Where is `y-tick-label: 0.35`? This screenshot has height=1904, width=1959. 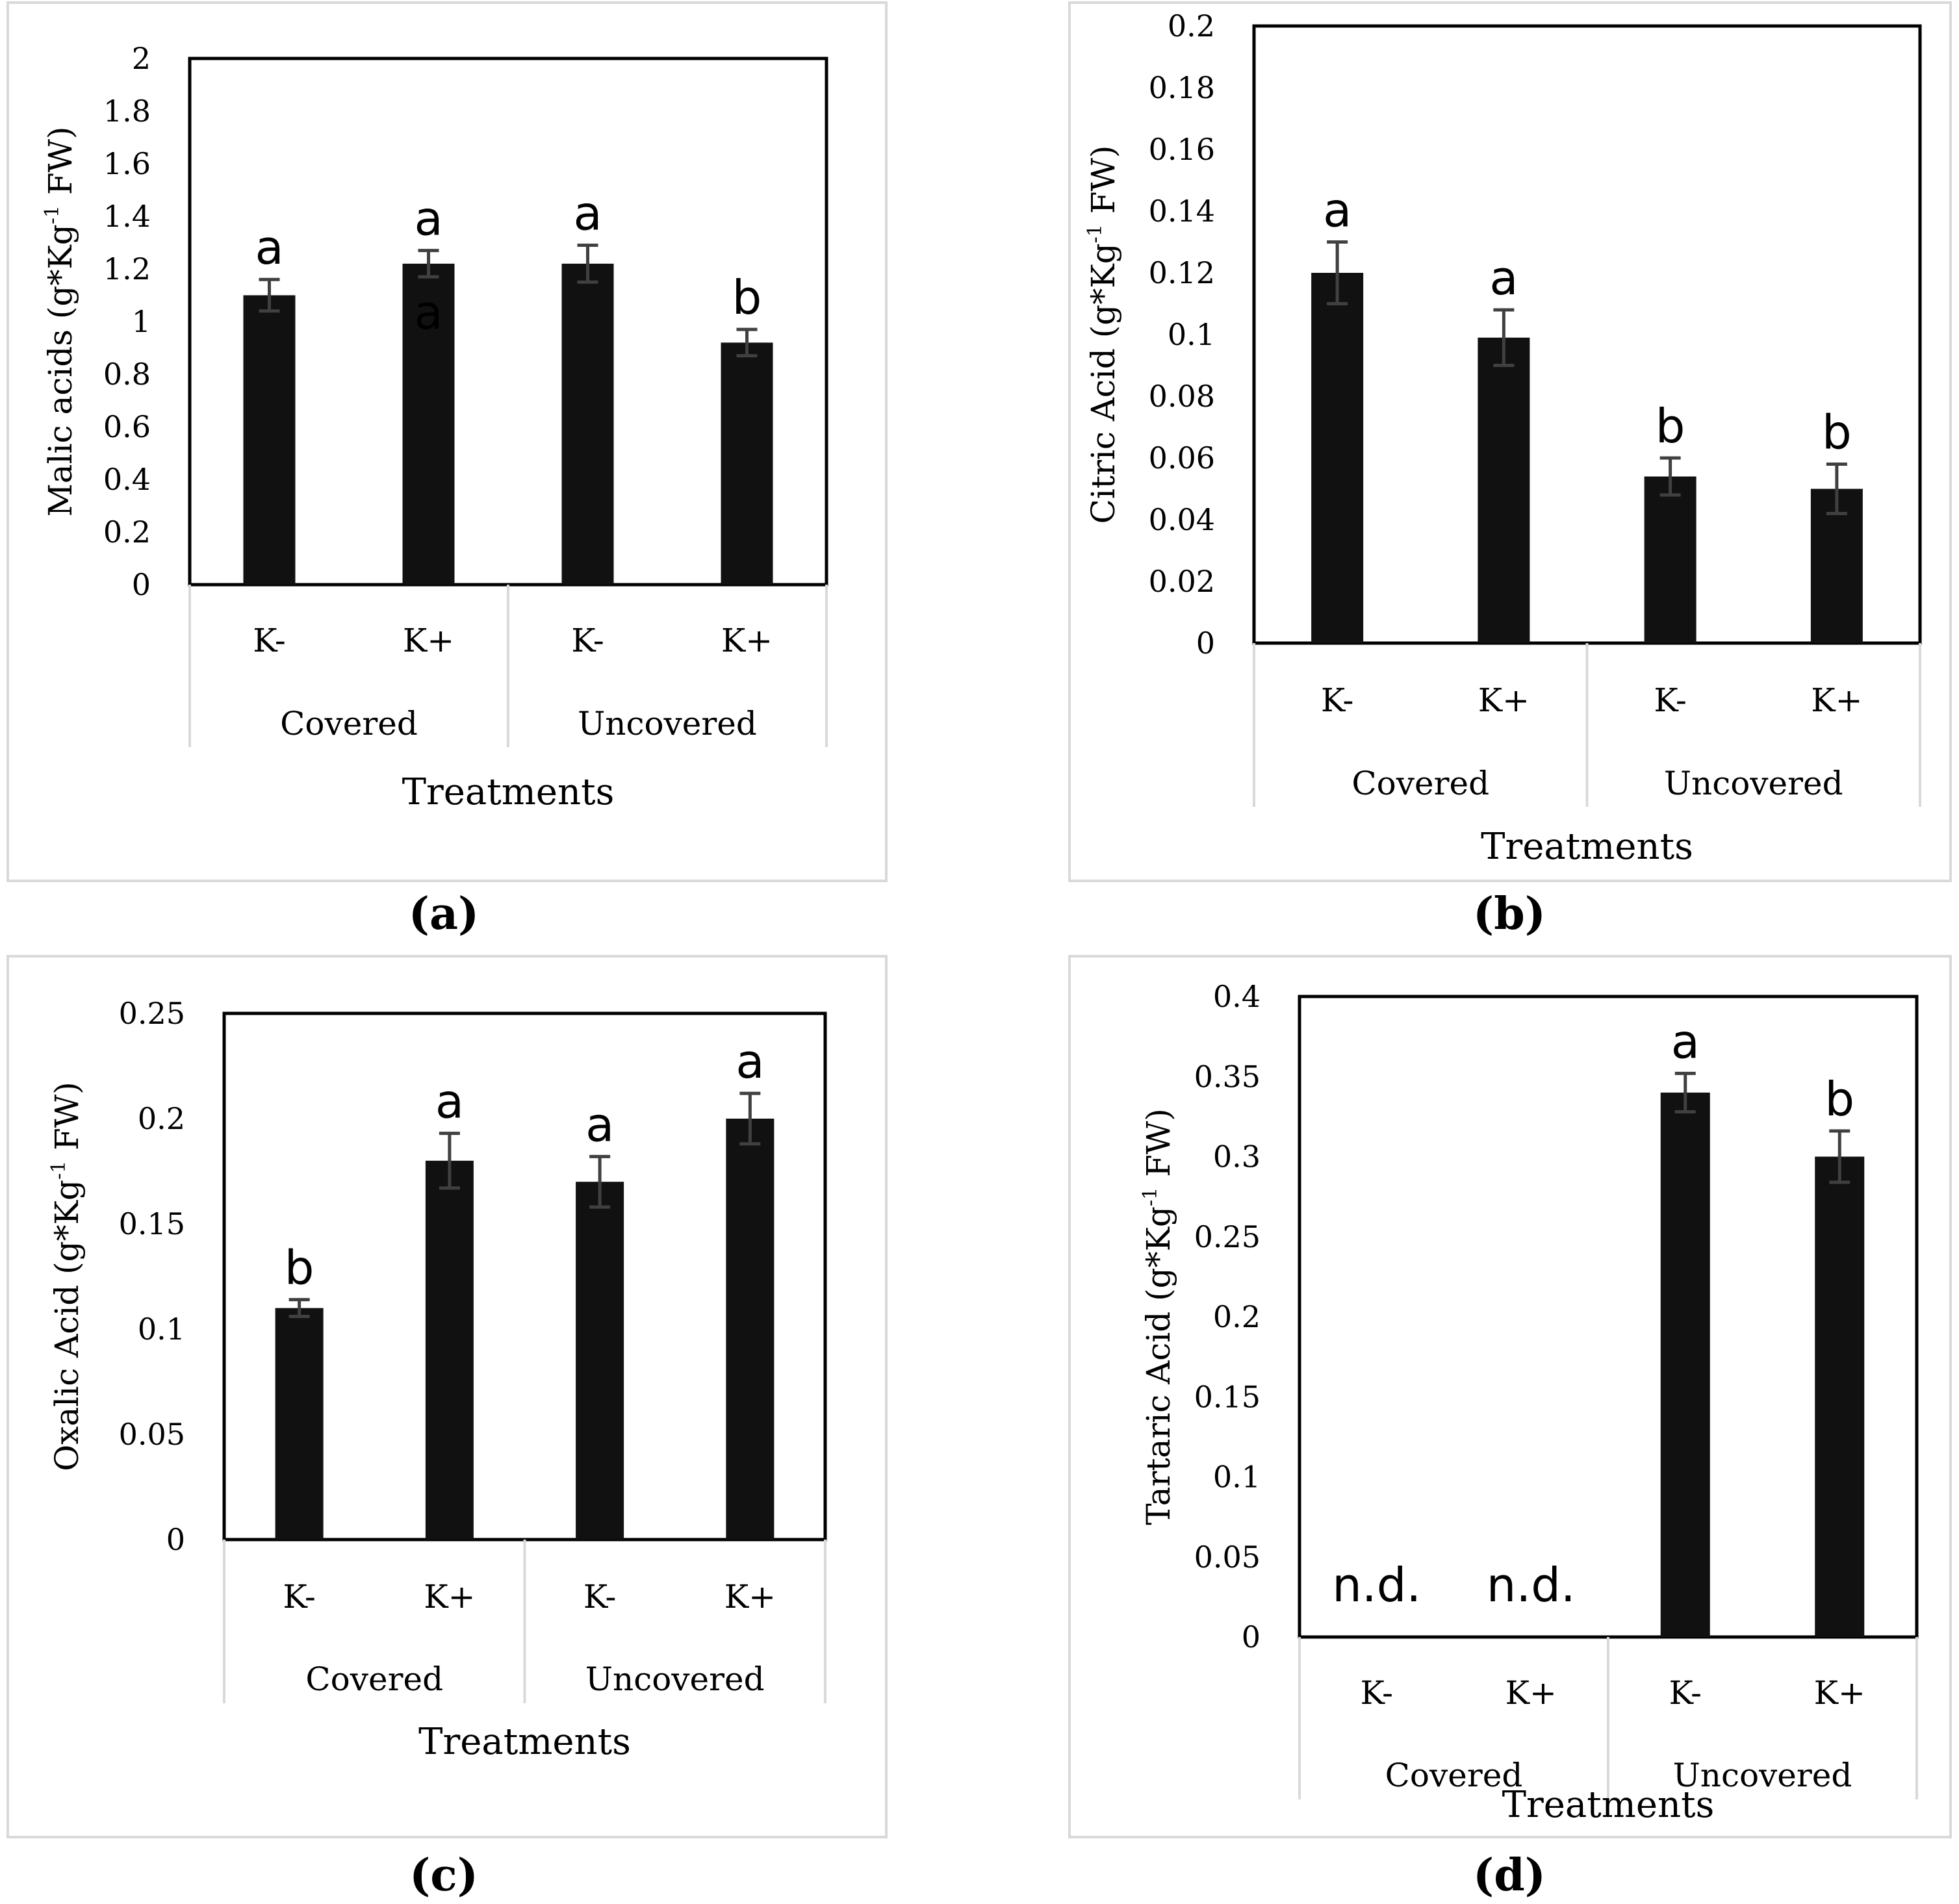
y-tick-label: 0.35 is located at coordinates (1227, 1077).